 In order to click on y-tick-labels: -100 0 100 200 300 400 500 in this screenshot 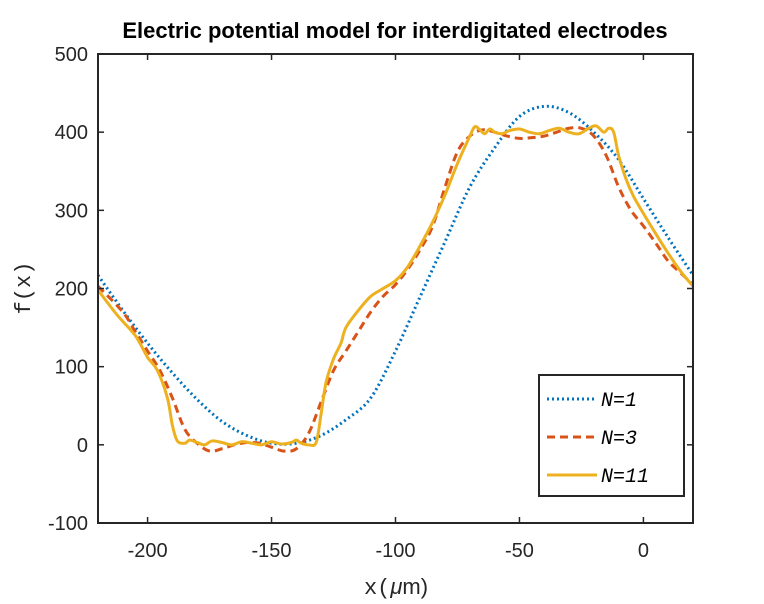, I will do `click(68, 289)`.